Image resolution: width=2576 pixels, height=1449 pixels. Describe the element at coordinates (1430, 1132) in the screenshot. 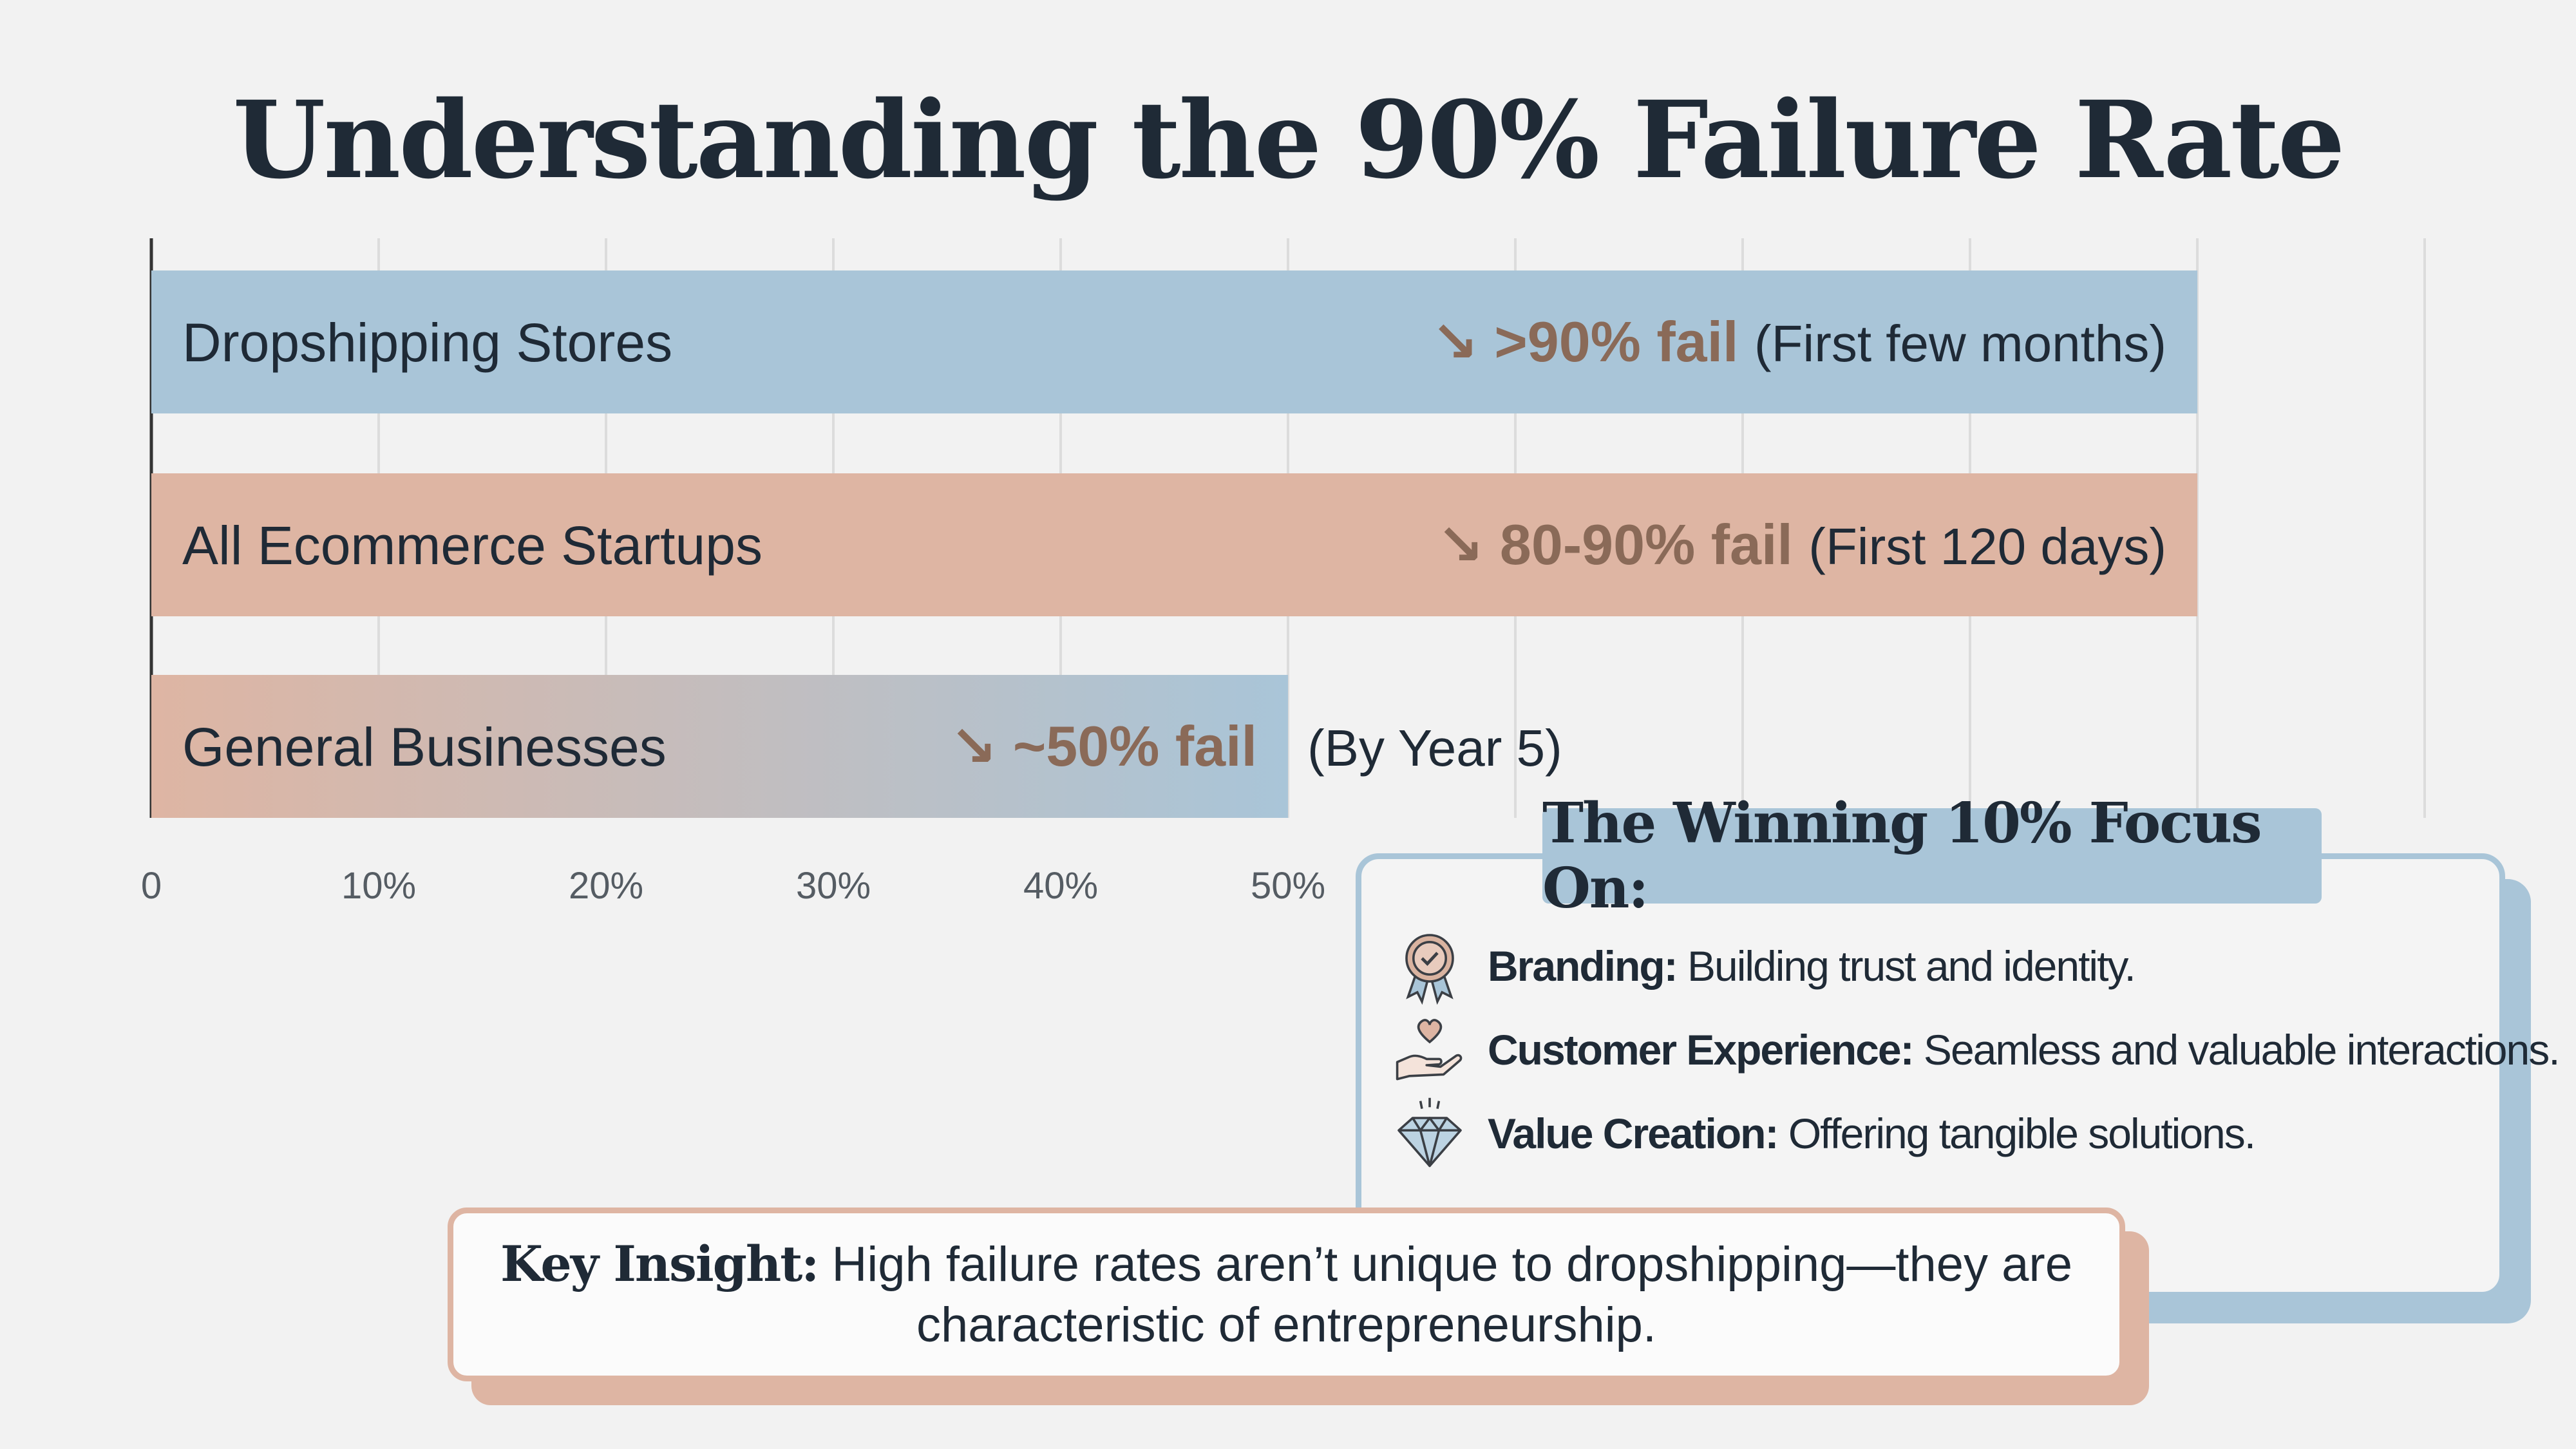

I see `diamond-icon` at that location.